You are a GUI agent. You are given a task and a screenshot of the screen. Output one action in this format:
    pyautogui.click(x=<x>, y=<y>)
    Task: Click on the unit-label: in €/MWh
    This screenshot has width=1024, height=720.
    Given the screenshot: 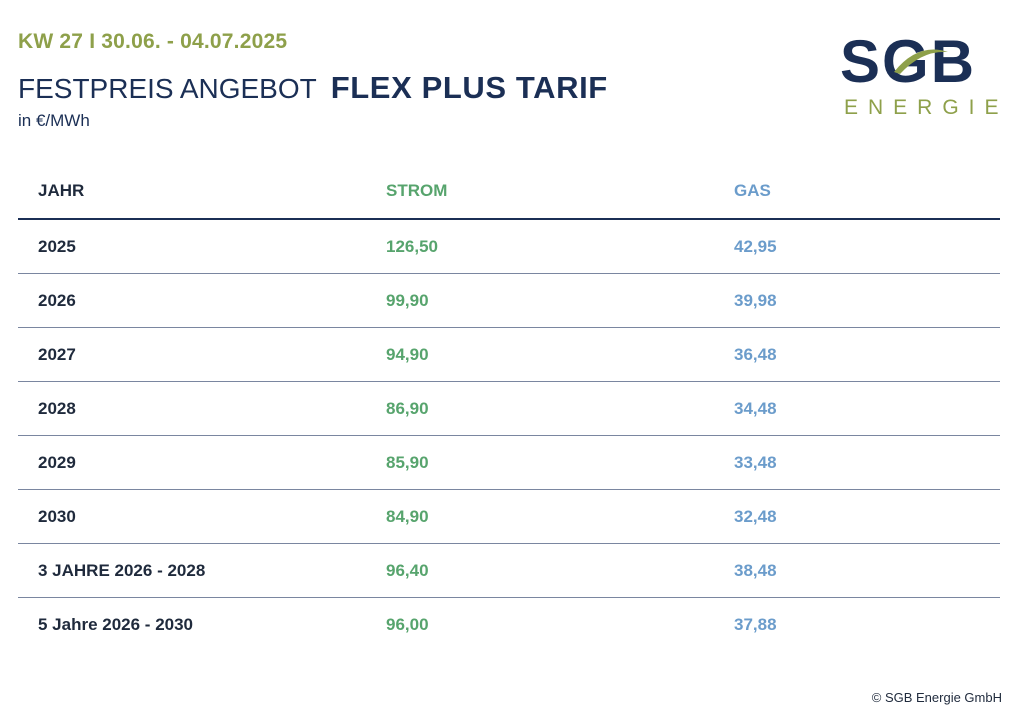 What is the action you would take?
    pyautogui.click(x=54, y=120)
    